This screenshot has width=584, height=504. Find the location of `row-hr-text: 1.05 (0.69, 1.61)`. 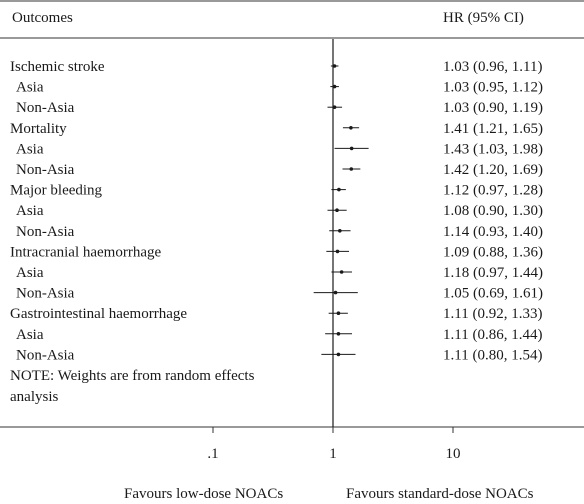

row-hr-text: 1.05 (0.69, 1.61) is located at coordinates (493, 294).